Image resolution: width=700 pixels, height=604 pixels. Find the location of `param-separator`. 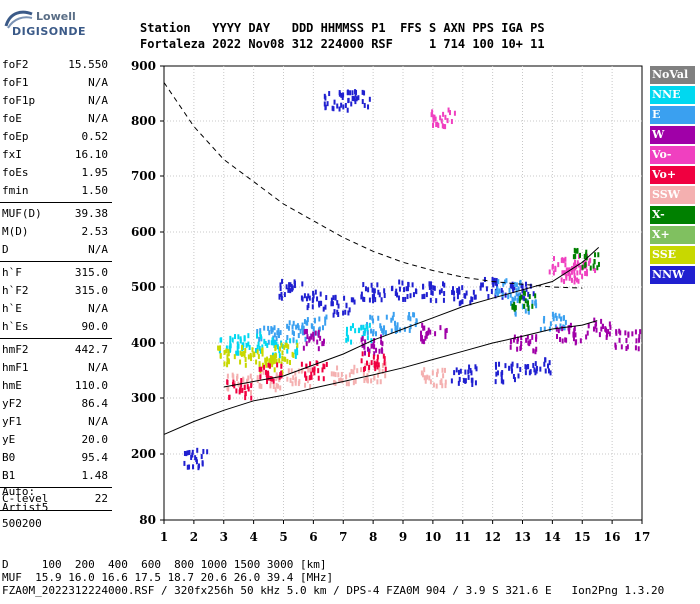

param-separator is located at coordinates (56, 338).